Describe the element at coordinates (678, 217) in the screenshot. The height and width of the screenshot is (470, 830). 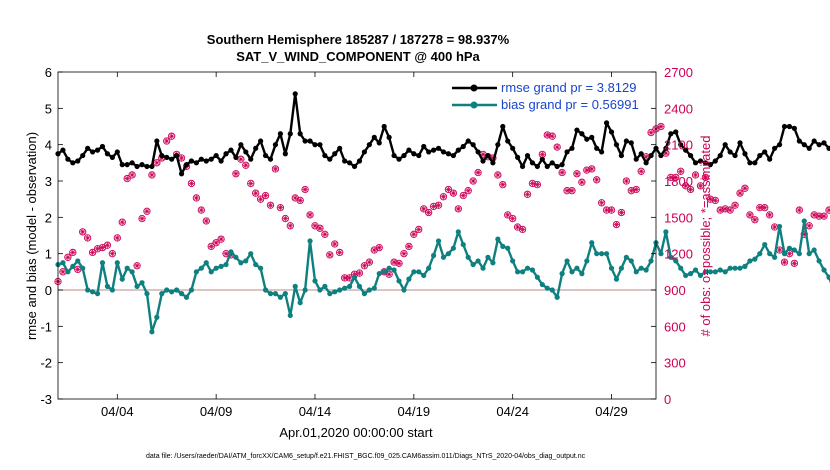
I see `y-right-tick-label: 1500` at that location.